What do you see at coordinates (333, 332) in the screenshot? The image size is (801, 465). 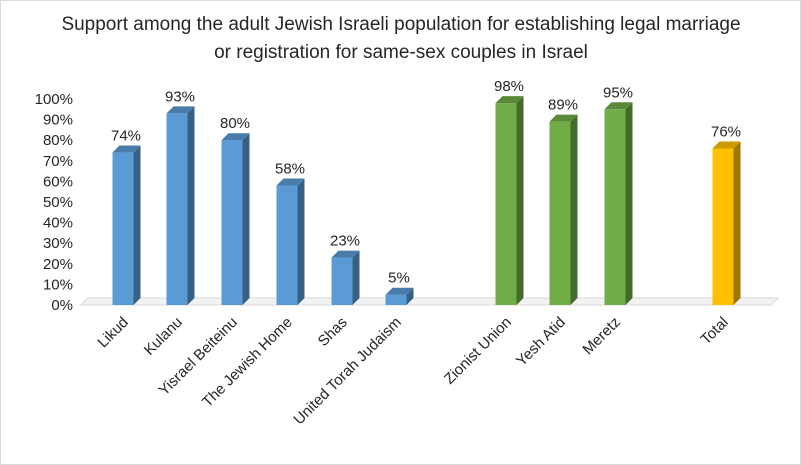 I see `category-label: Shas` at bounding box center [333, 332].